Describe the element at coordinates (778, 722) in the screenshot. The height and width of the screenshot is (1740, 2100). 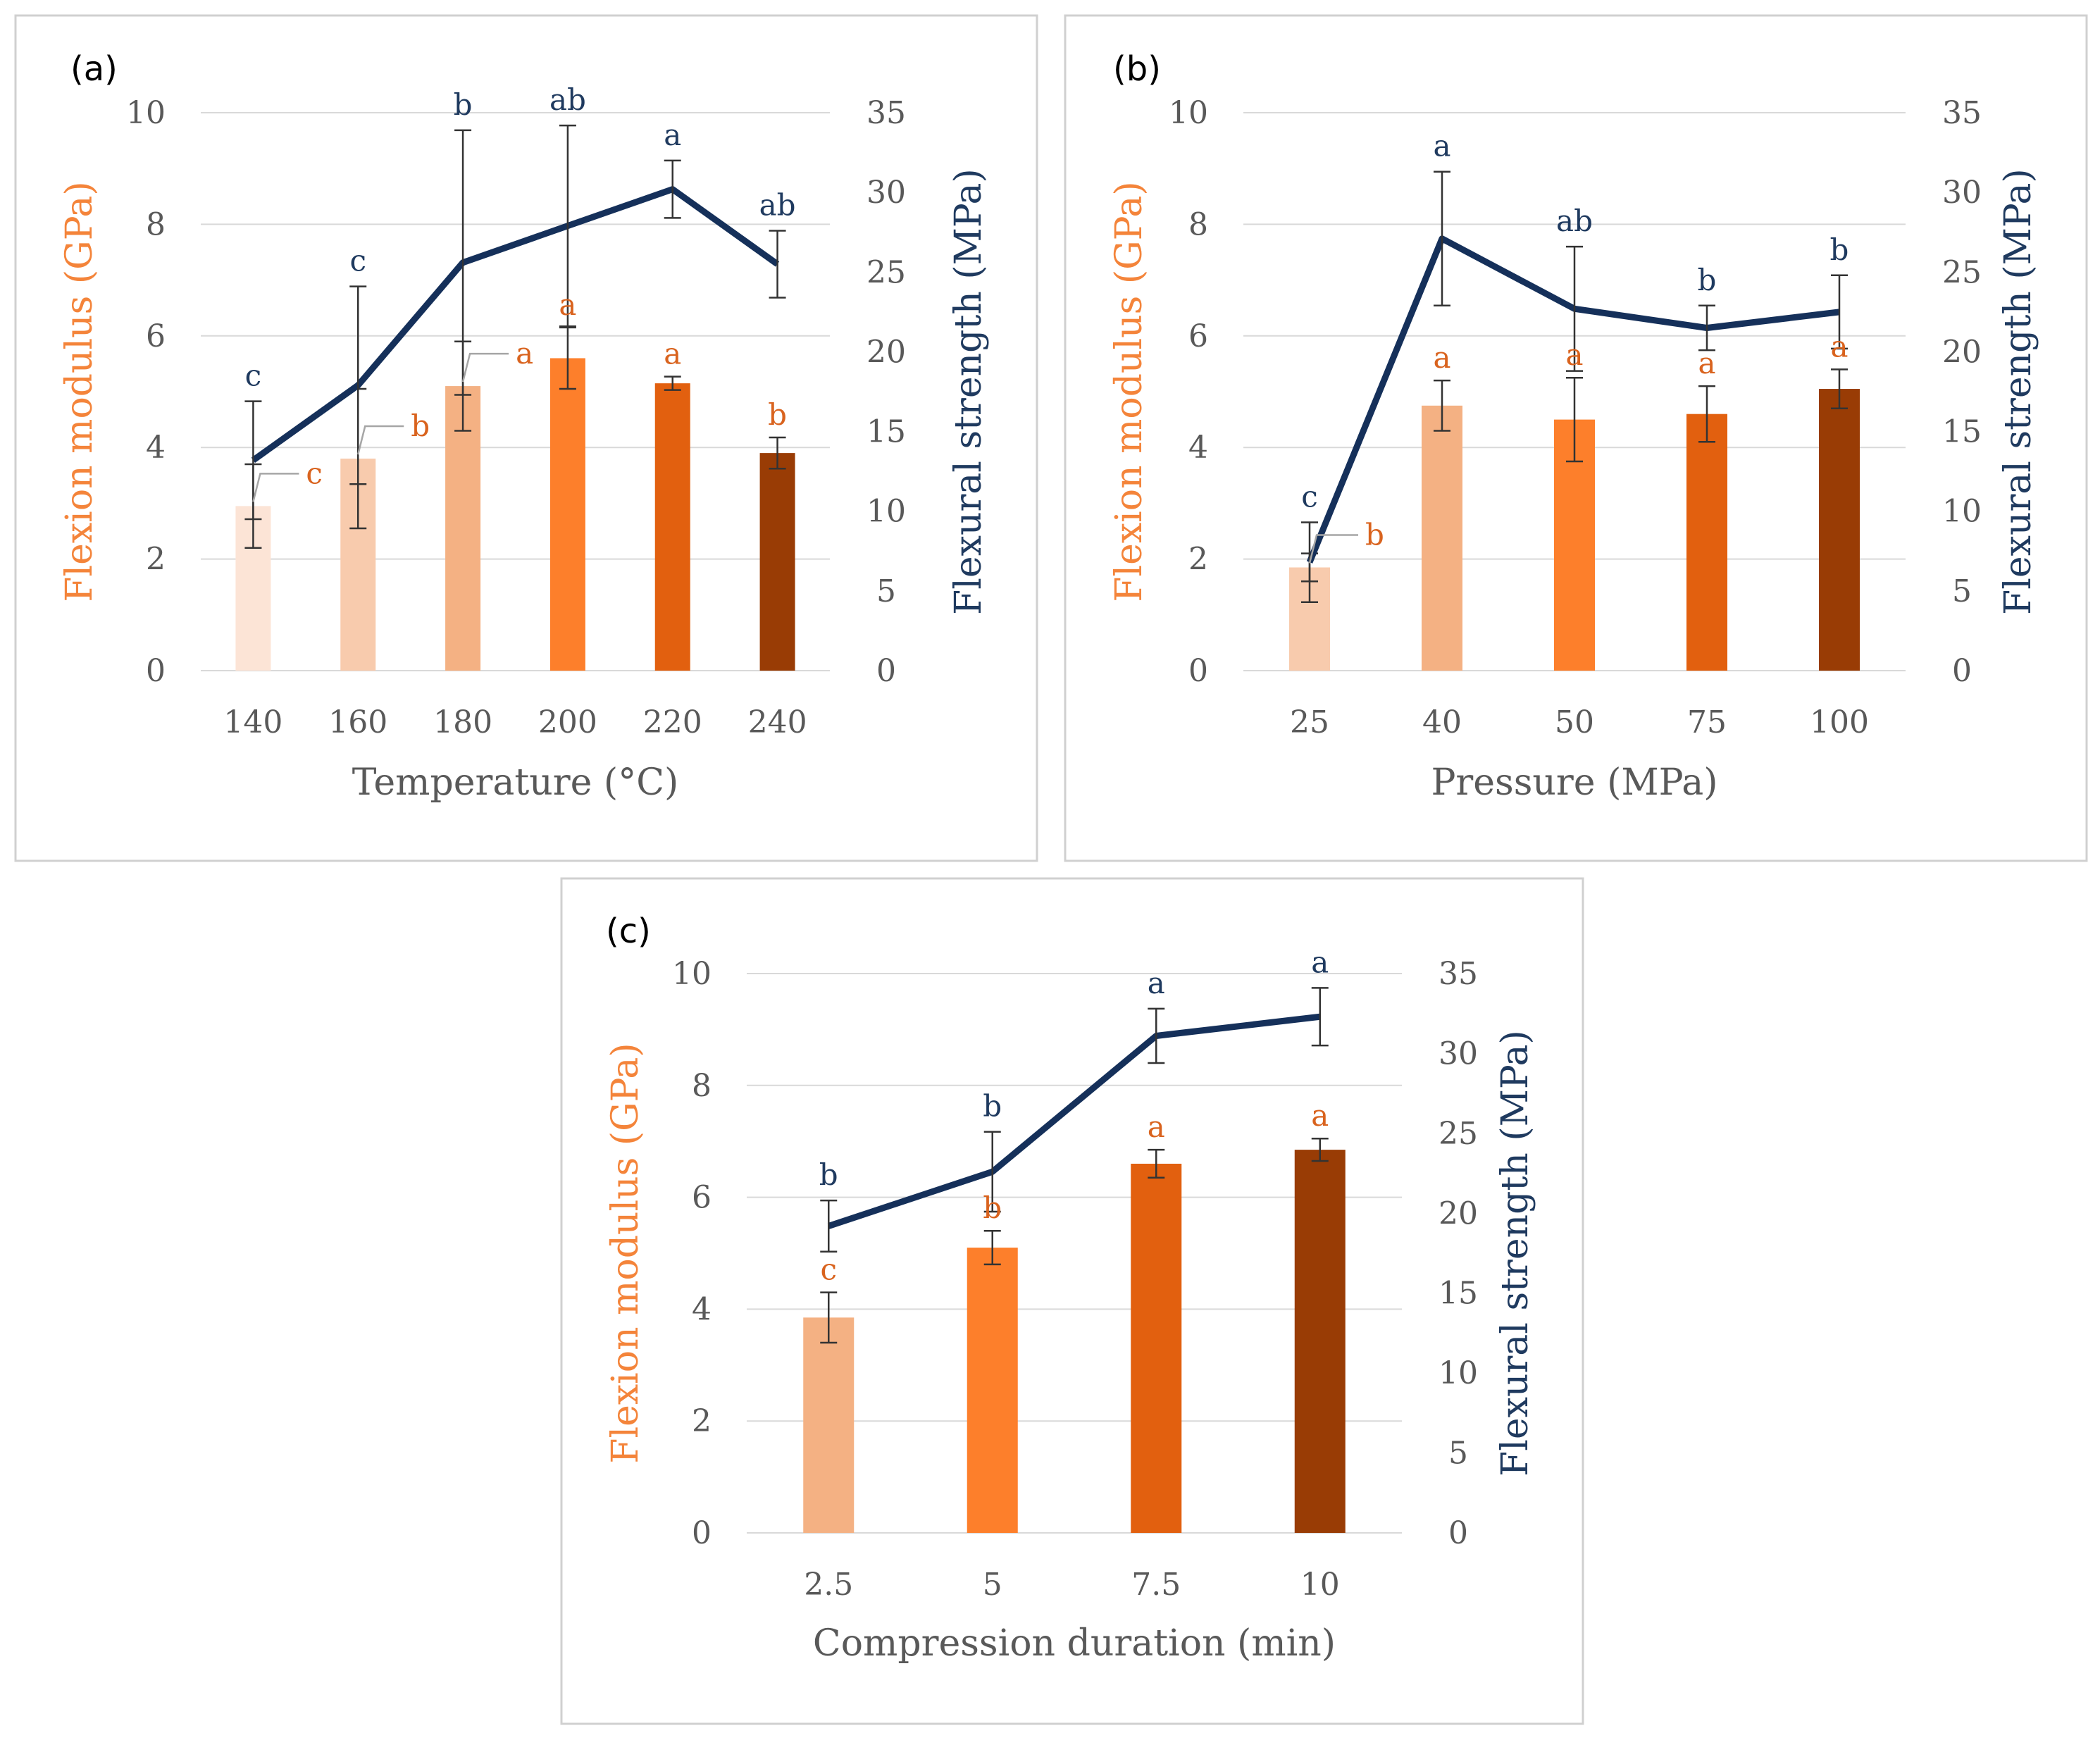
I see `x-tick-label: 240` at that location.